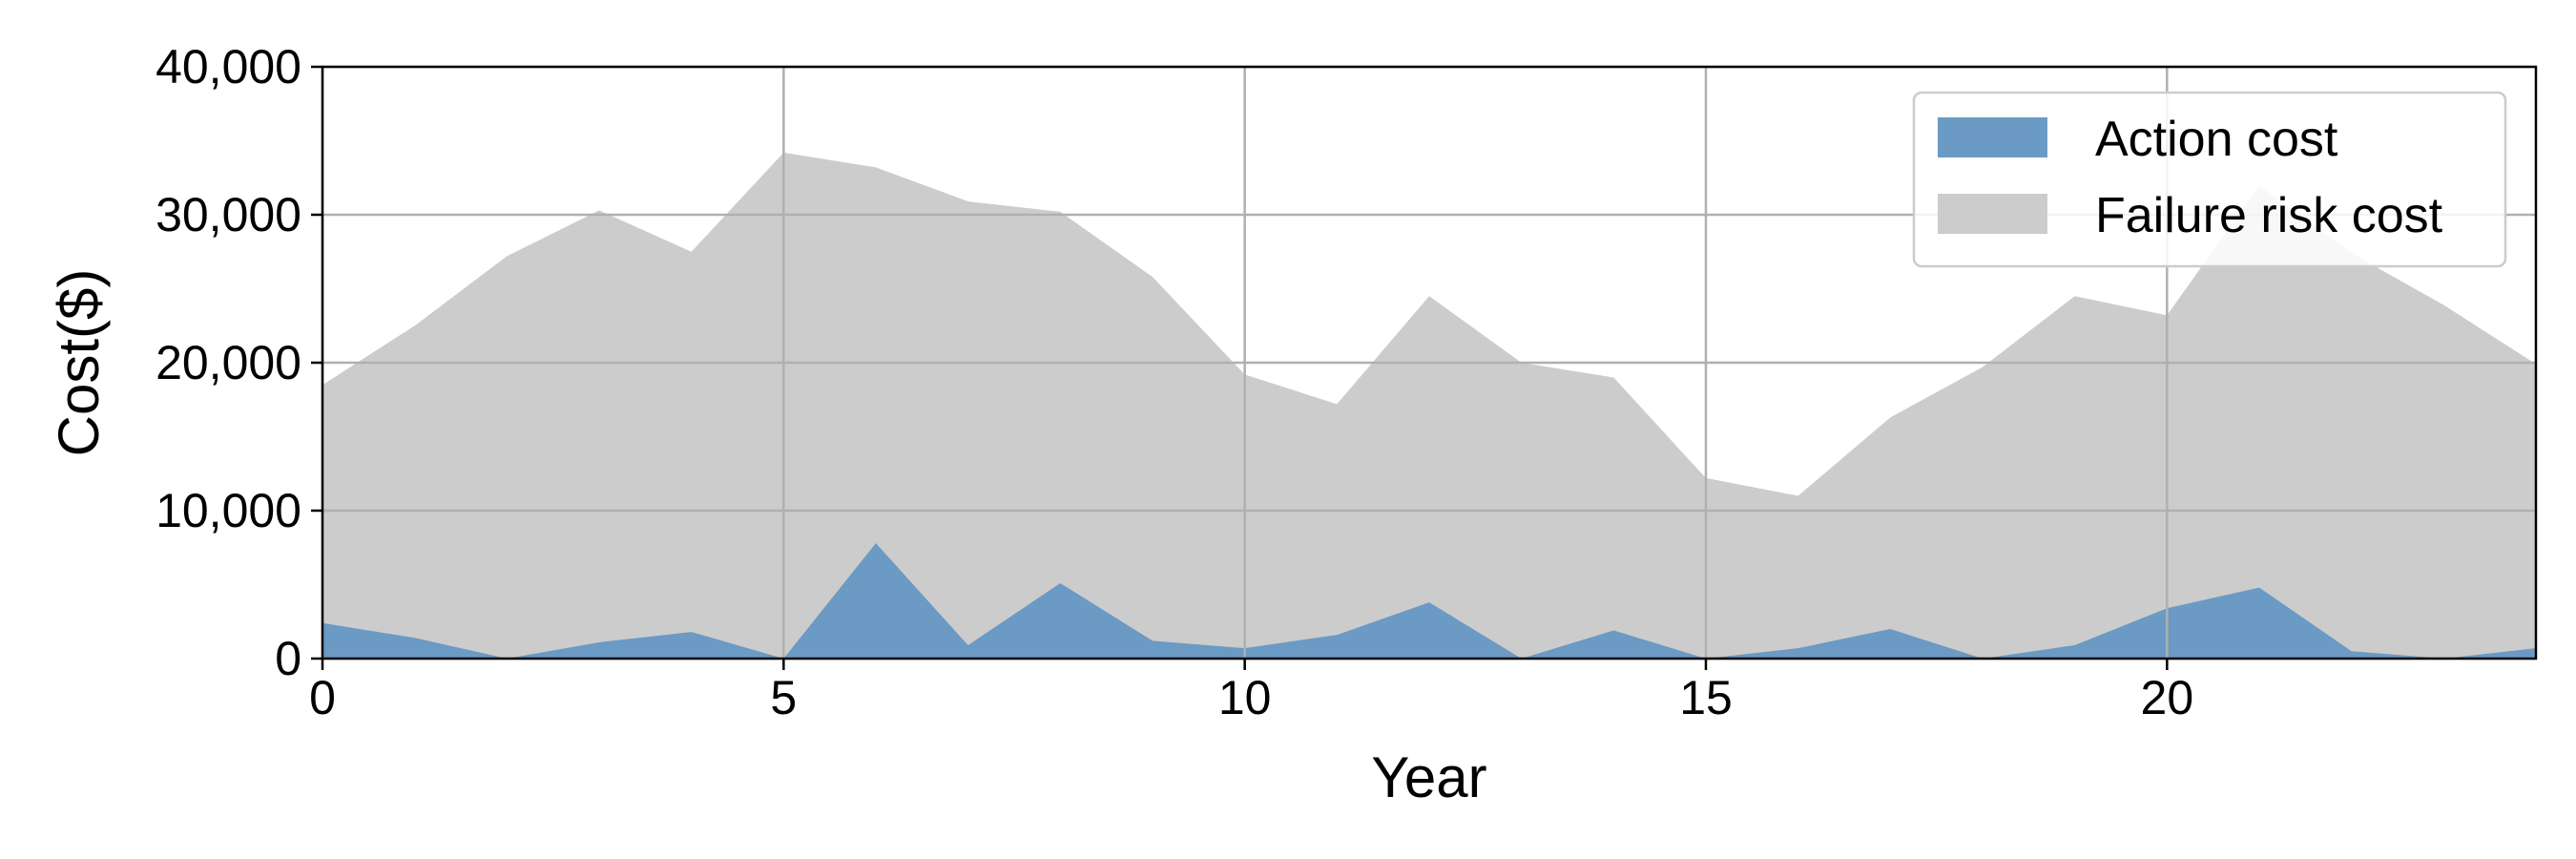 The width and height of the screenshot is (2576, 859). I want to click on y-tick-label: 10,000, so click(228, 510).